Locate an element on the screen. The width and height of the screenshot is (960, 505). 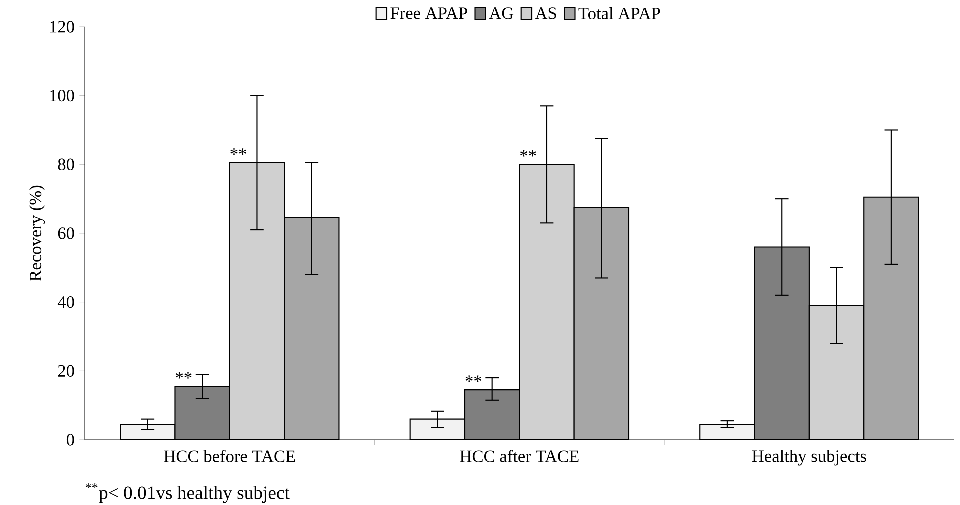
x-tick-label: HCC after TACE is located at coordinates (519, 456).